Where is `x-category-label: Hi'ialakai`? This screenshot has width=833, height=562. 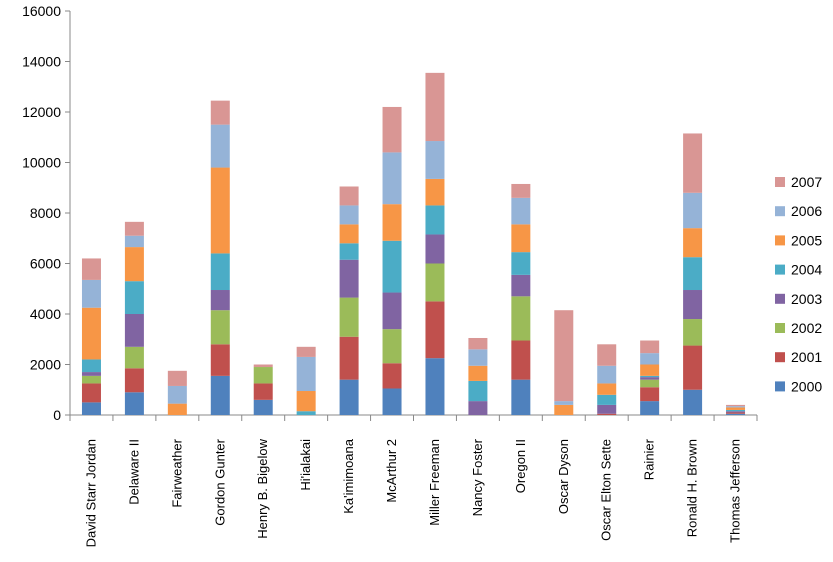
x-category-label: Hi'ialakai is located at coordinates (305, 465).